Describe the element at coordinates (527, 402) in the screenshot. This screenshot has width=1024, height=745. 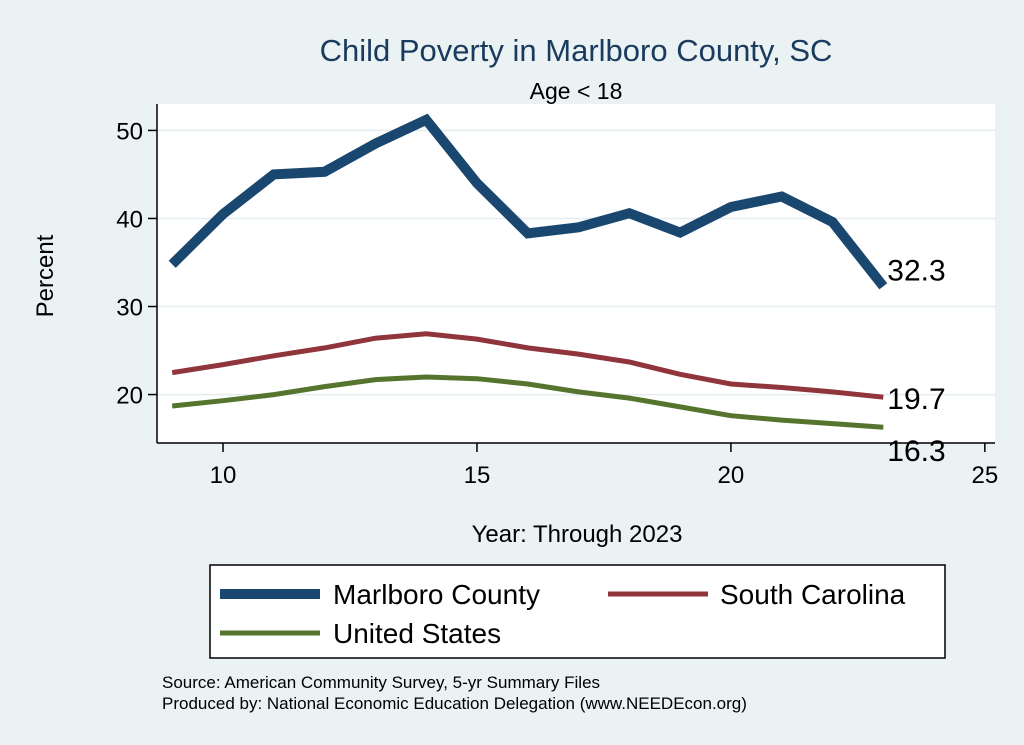
I see `series-line-united-states` at that location.